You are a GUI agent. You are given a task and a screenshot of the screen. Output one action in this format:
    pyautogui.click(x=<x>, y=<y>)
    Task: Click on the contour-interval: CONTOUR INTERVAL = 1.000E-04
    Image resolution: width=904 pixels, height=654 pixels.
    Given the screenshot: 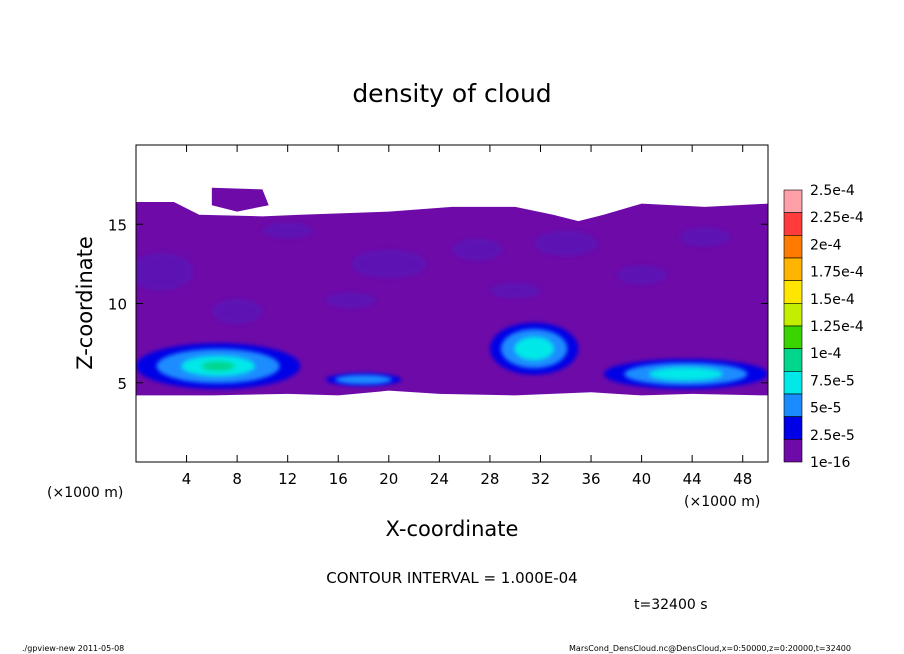 What is the action you would take?
    pyautogui.click(x=451, y=578)
    